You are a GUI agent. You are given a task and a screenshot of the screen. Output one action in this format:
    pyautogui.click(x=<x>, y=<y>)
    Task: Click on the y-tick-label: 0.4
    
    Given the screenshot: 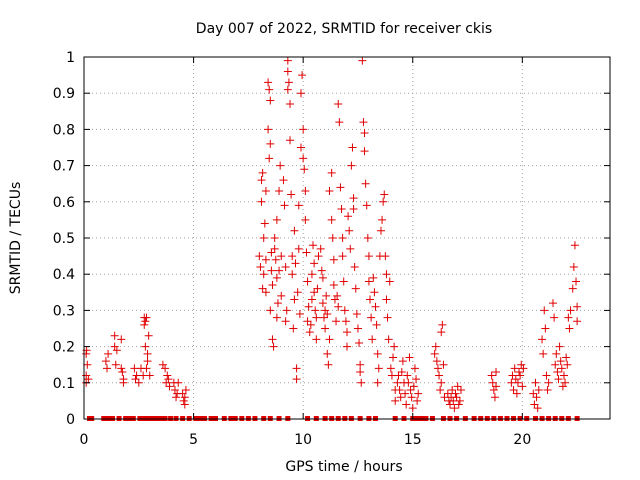 What is the action you would take?
    pyautogui.click(x=64, y=275)
    